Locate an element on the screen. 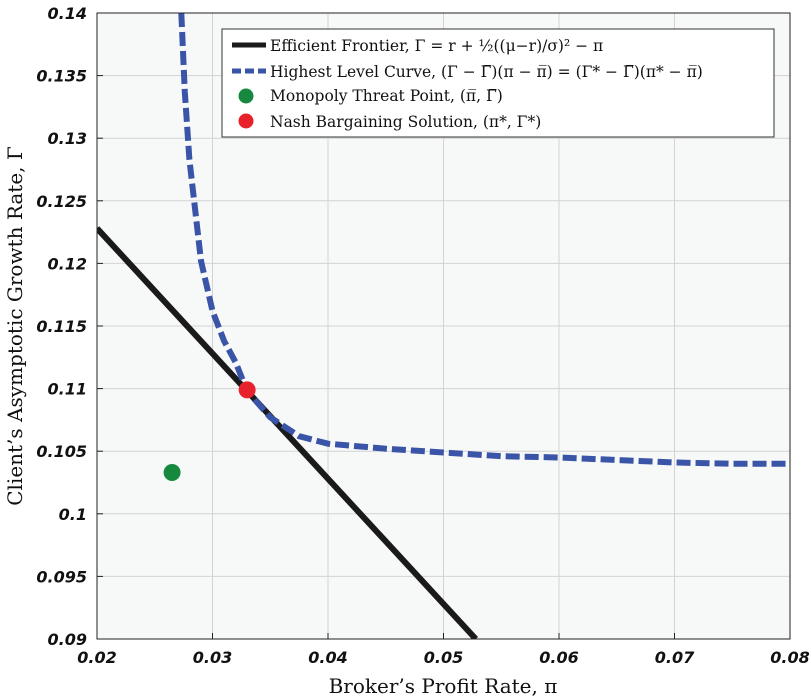  legend-box is located at coordinates (498, 83).